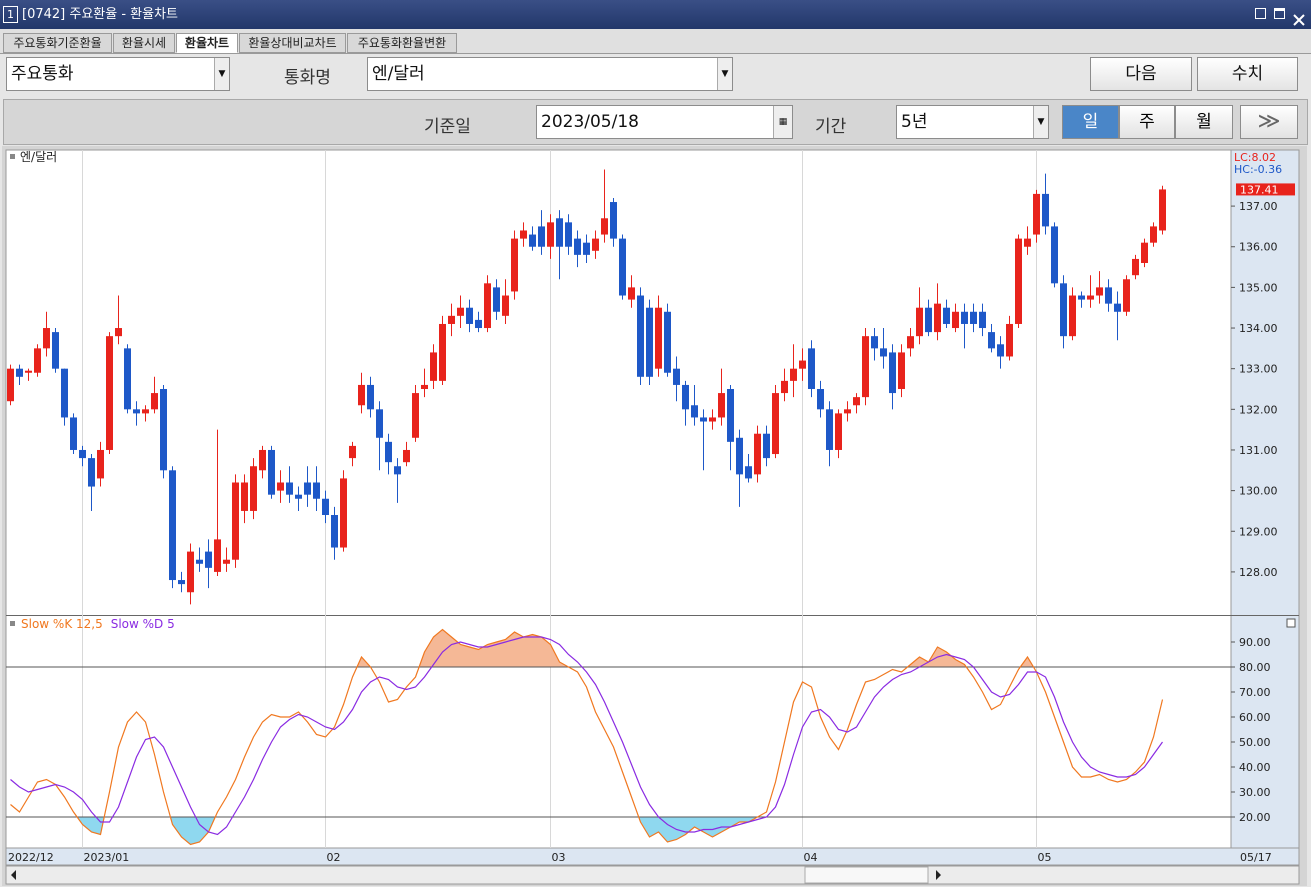 The height and width of the screenshot is (887, 1311). I want to click on interval-button: 주, so click(1147, 122).